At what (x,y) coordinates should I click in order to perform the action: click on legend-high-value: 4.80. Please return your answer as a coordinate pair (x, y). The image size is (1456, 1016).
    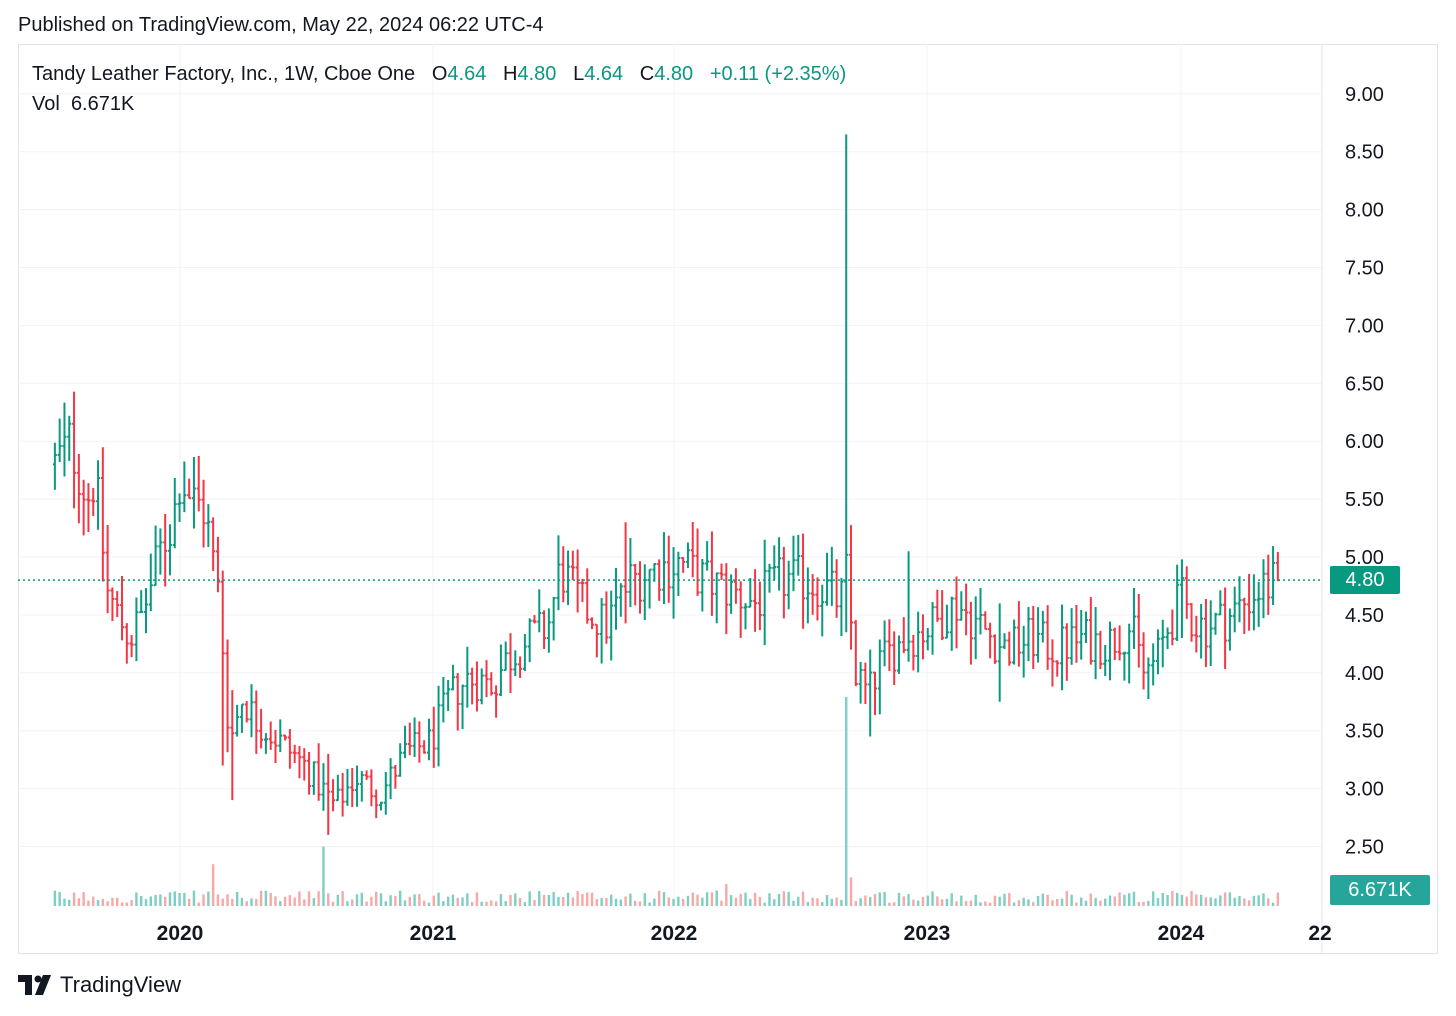
    Looking at the image, I should click on (537, 74).